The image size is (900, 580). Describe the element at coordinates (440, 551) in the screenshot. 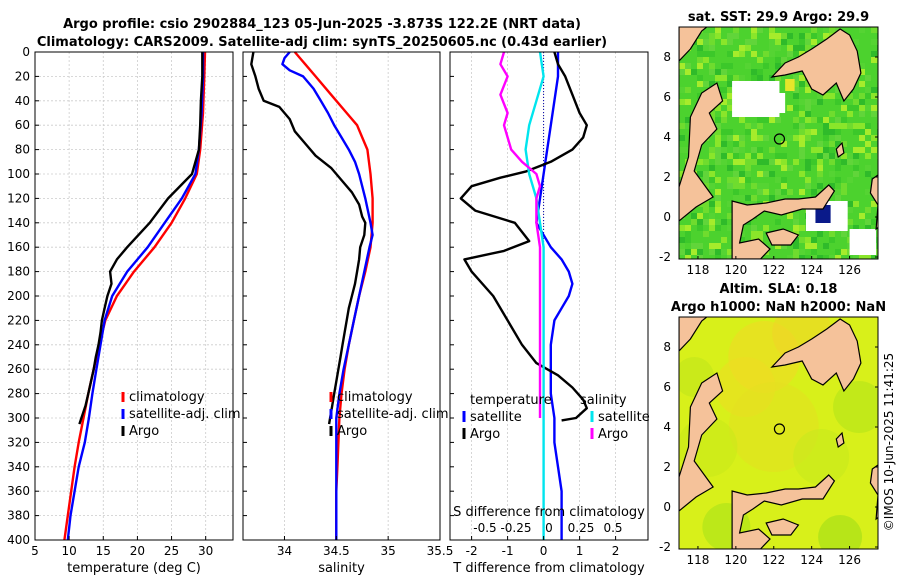

I see `x-tick-label: 35.5` at that location.